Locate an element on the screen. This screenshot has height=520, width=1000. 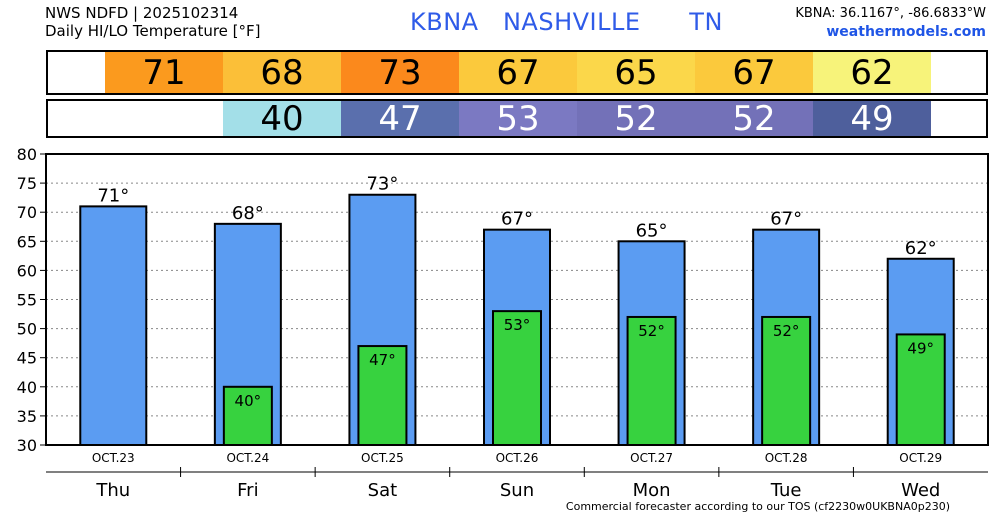
hi-cell-mon: 65 is located at coordinates (636, 72).